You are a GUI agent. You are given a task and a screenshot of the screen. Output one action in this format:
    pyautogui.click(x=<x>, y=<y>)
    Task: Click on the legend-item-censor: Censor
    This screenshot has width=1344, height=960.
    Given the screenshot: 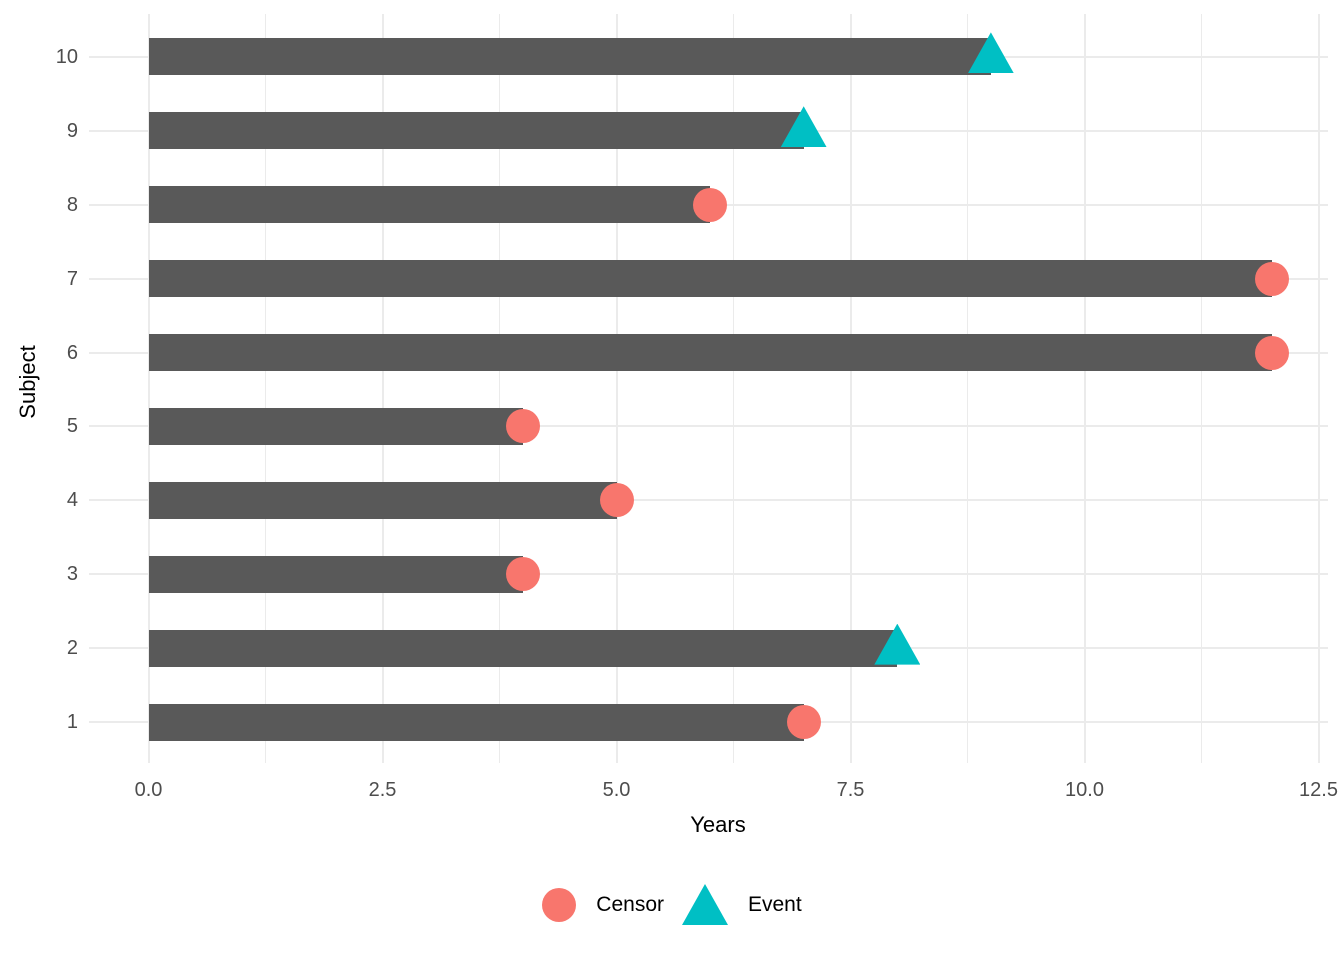 What is the action you would take?
    pyautogui.click(x=603, y=904)
    